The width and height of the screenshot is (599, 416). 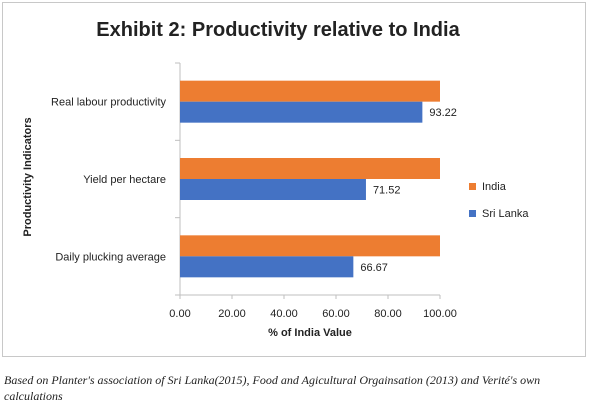 I want to click on data-label: 66.67, so click(x=374, y=268).